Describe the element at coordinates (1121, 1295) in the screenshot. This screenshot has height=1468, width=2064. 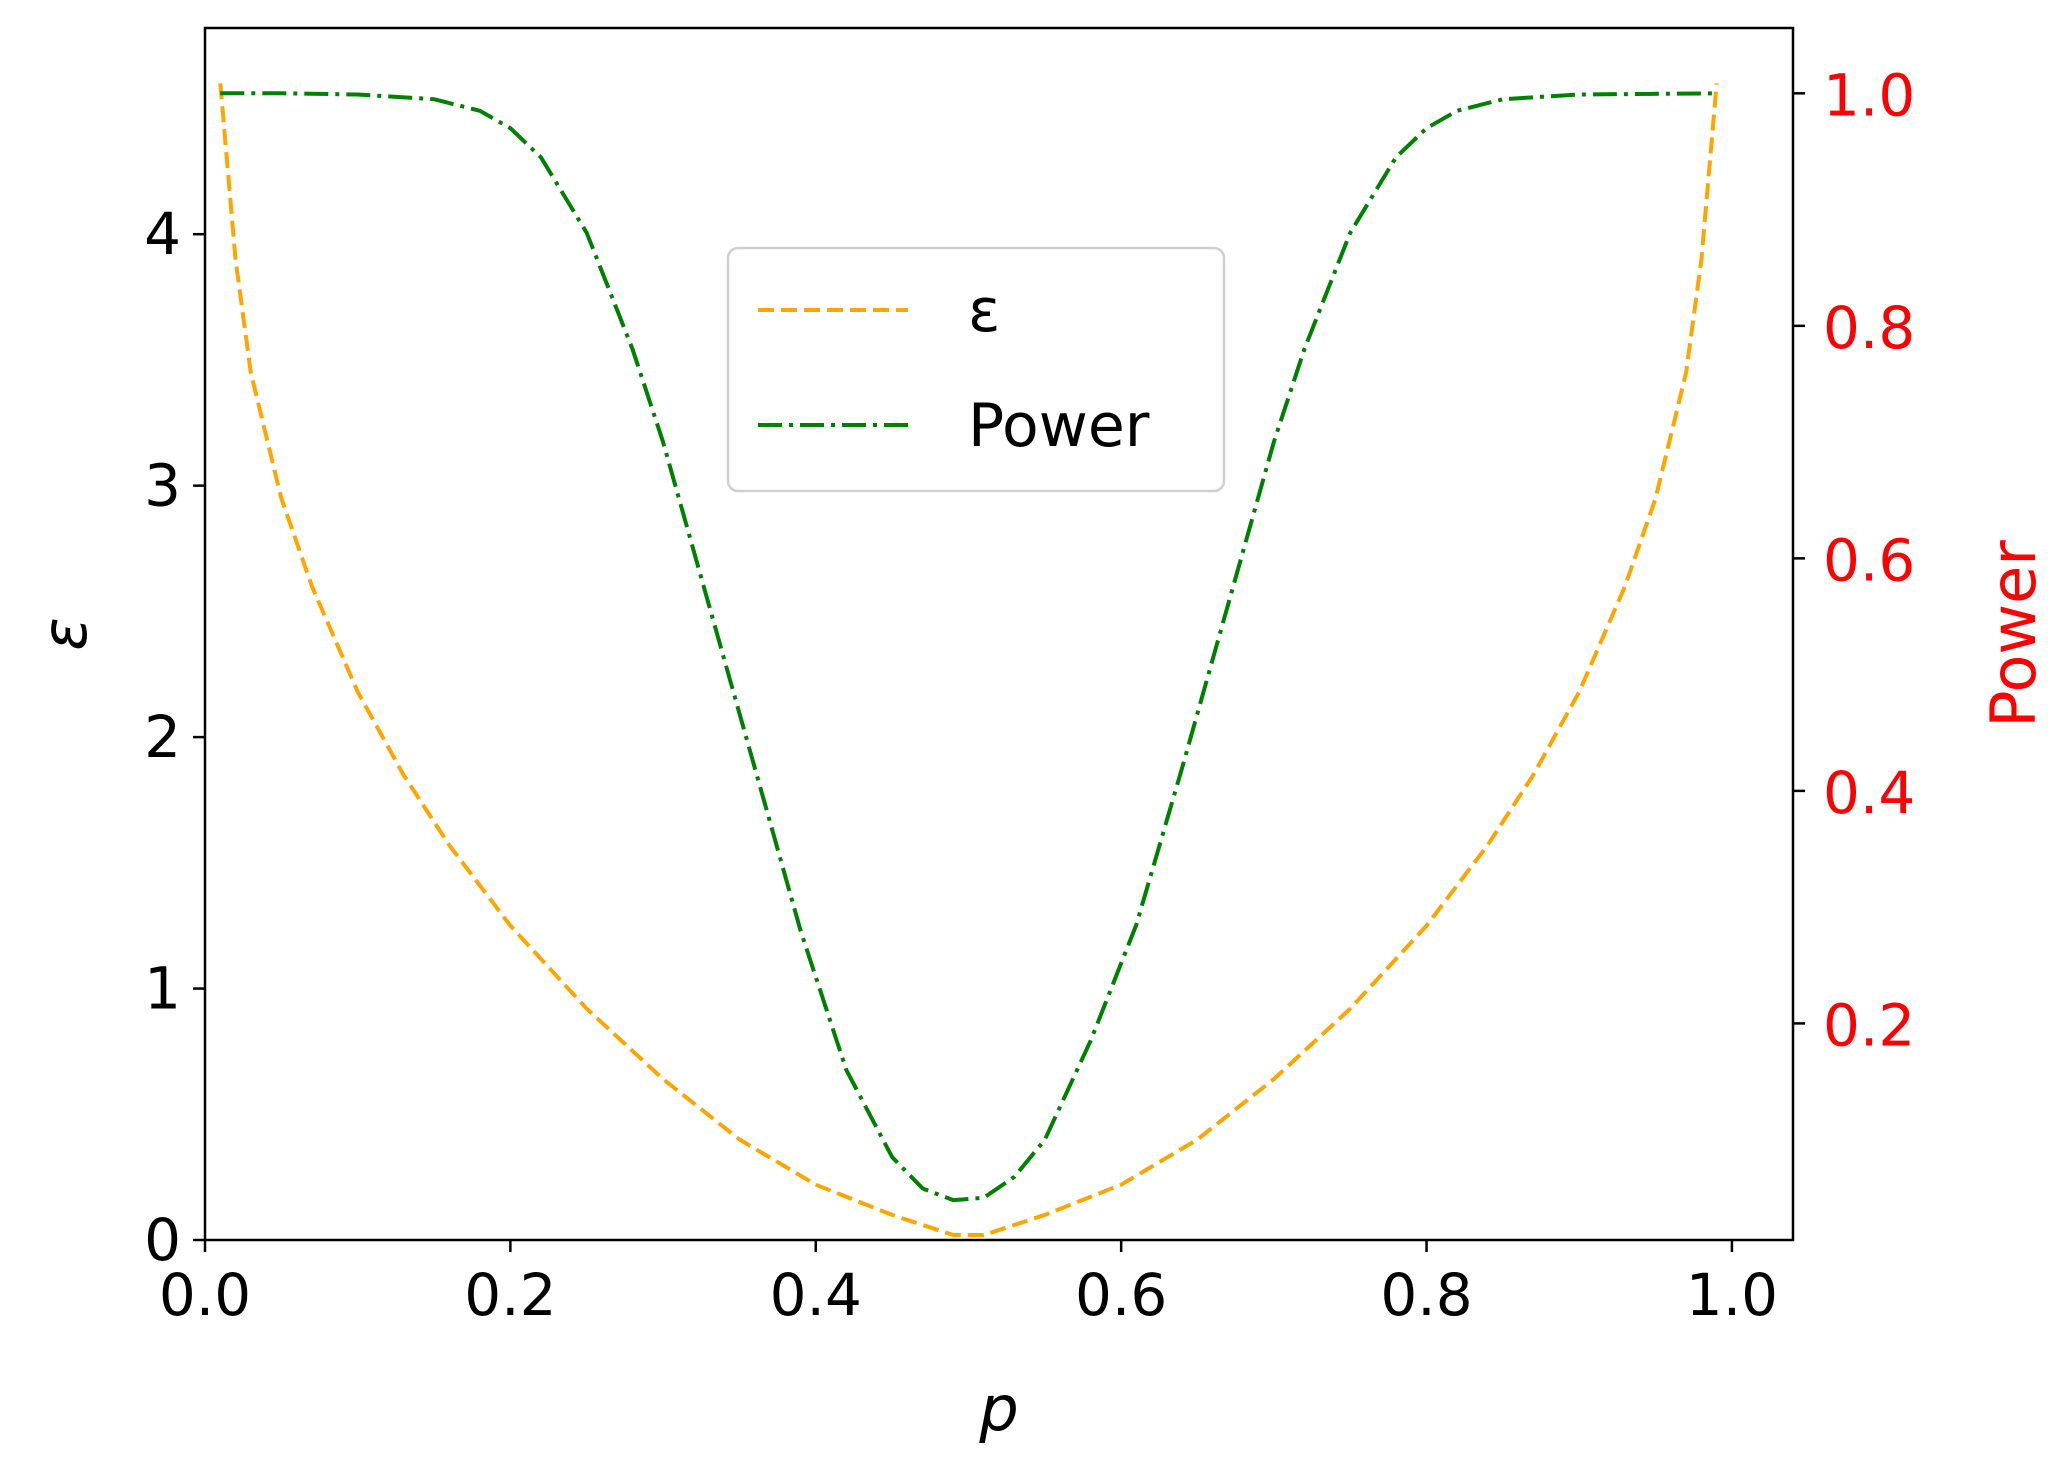
I see `x-tick-label: 0.6` at that location.